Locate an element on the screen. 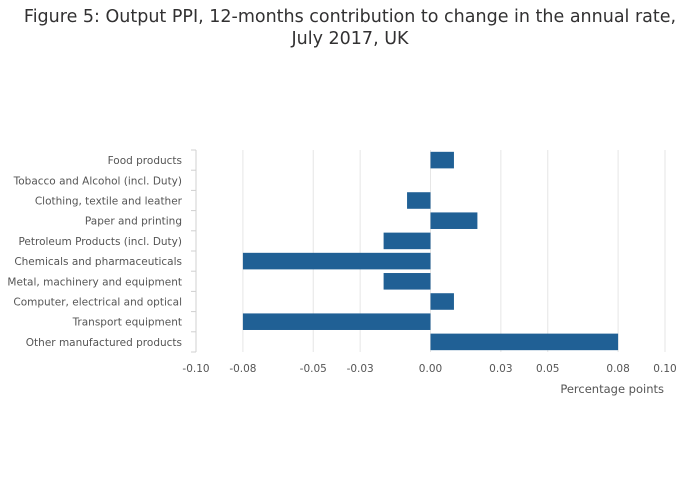 Image resolution: width=700 pixels, height=502 pixels. category-label-0: Food products is located at coordinates (145, 161).